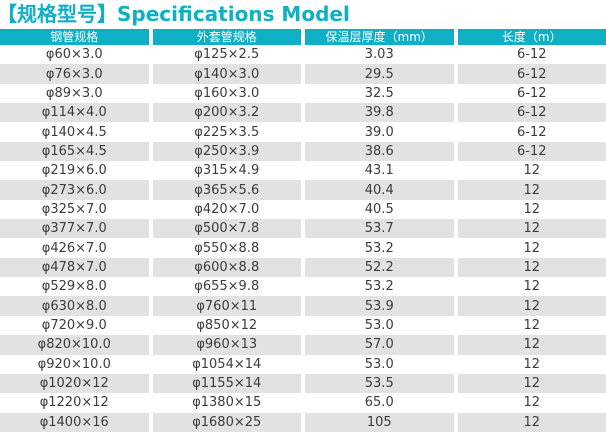  What do you see at coordinates (226, 93) in the screenshot?
I see `table-cell: φ160×3.0` at bounding box center [226, 93].